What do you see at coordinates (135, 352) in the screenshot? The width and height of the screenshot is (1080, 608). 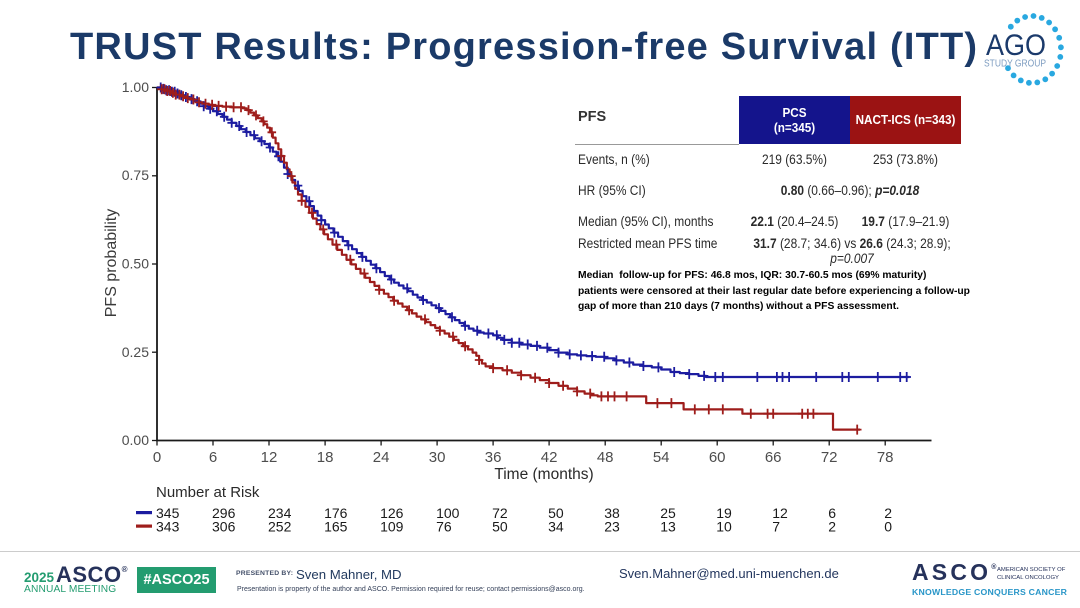 I see `svg-text: 0.25` at bounding box center [135, 352].